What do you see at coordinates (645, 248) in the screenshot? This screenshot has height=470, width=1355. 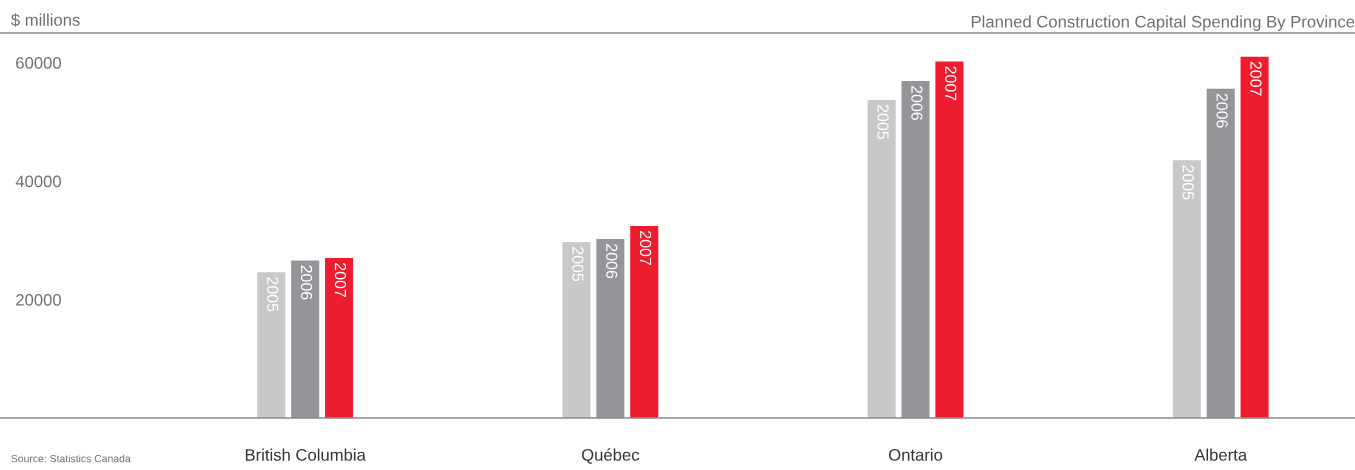 I see `series-label: 2007` at bounding box center [645, 248].